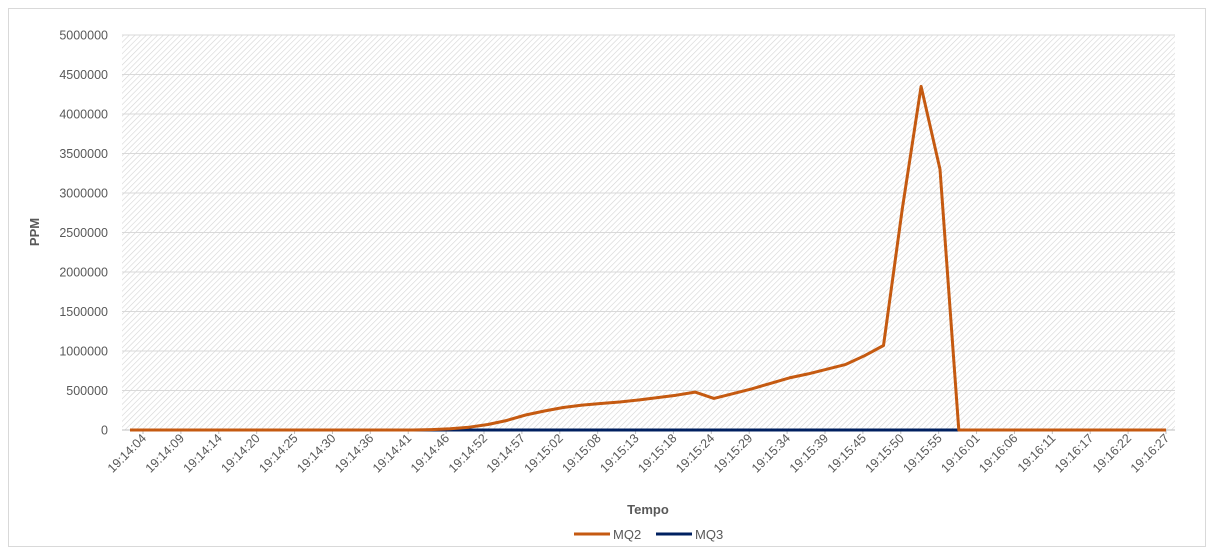 The width and height of the screenshot is (1216, 557). Describe the element at coordinates (689, 534) in the screenshot. I see `legend-item-mq3: MQ3` at that location.